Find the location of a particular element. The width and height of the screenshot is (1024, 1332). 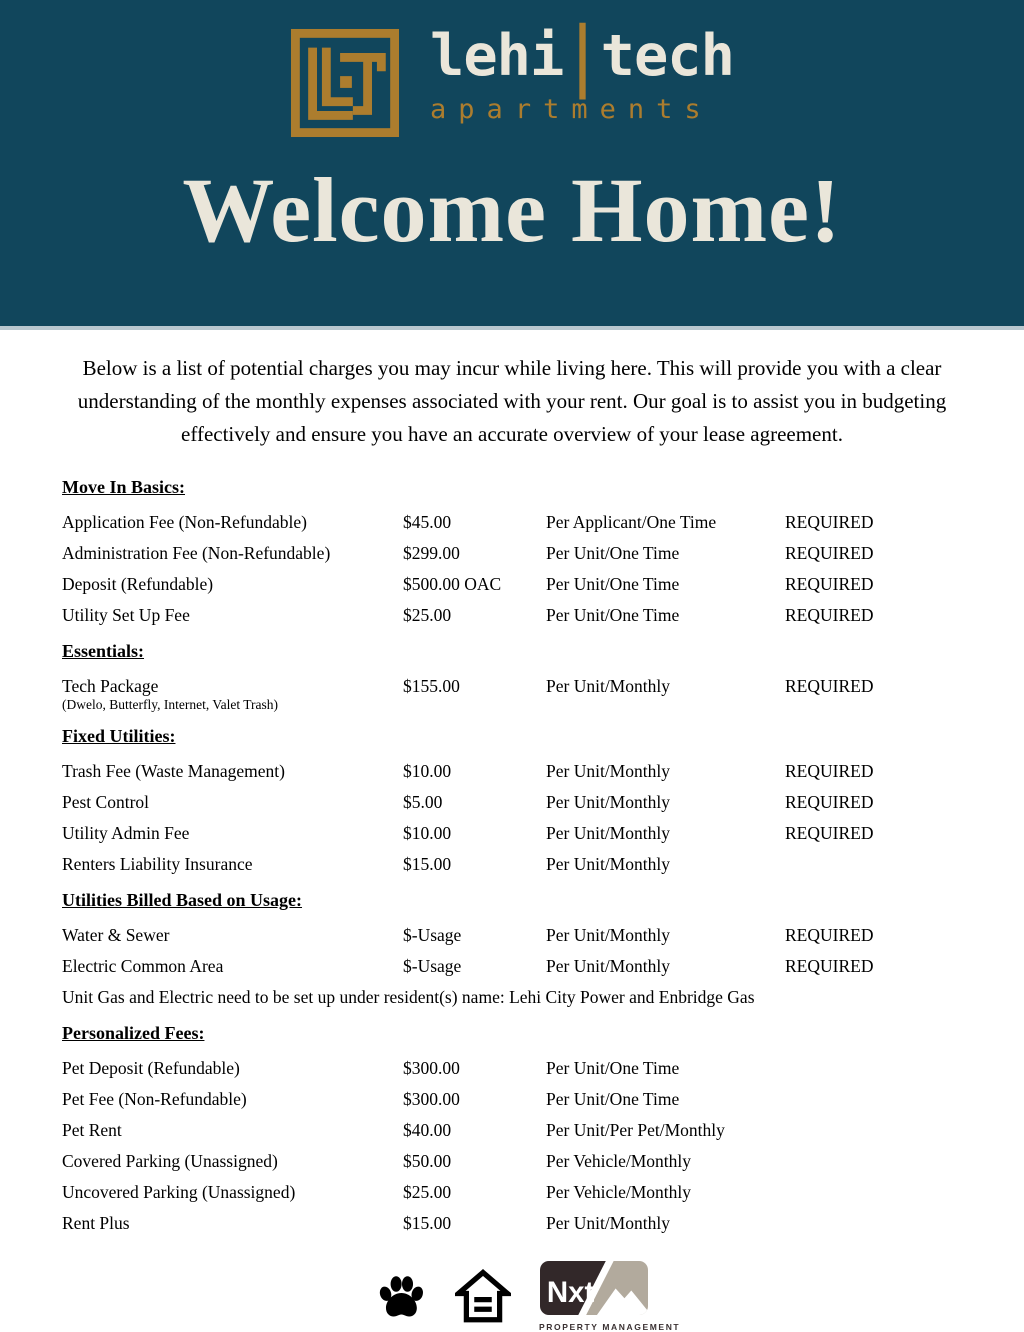

footer: Nxt PROPERTY MANAGEMENT is located at coordinates (512, 1296).